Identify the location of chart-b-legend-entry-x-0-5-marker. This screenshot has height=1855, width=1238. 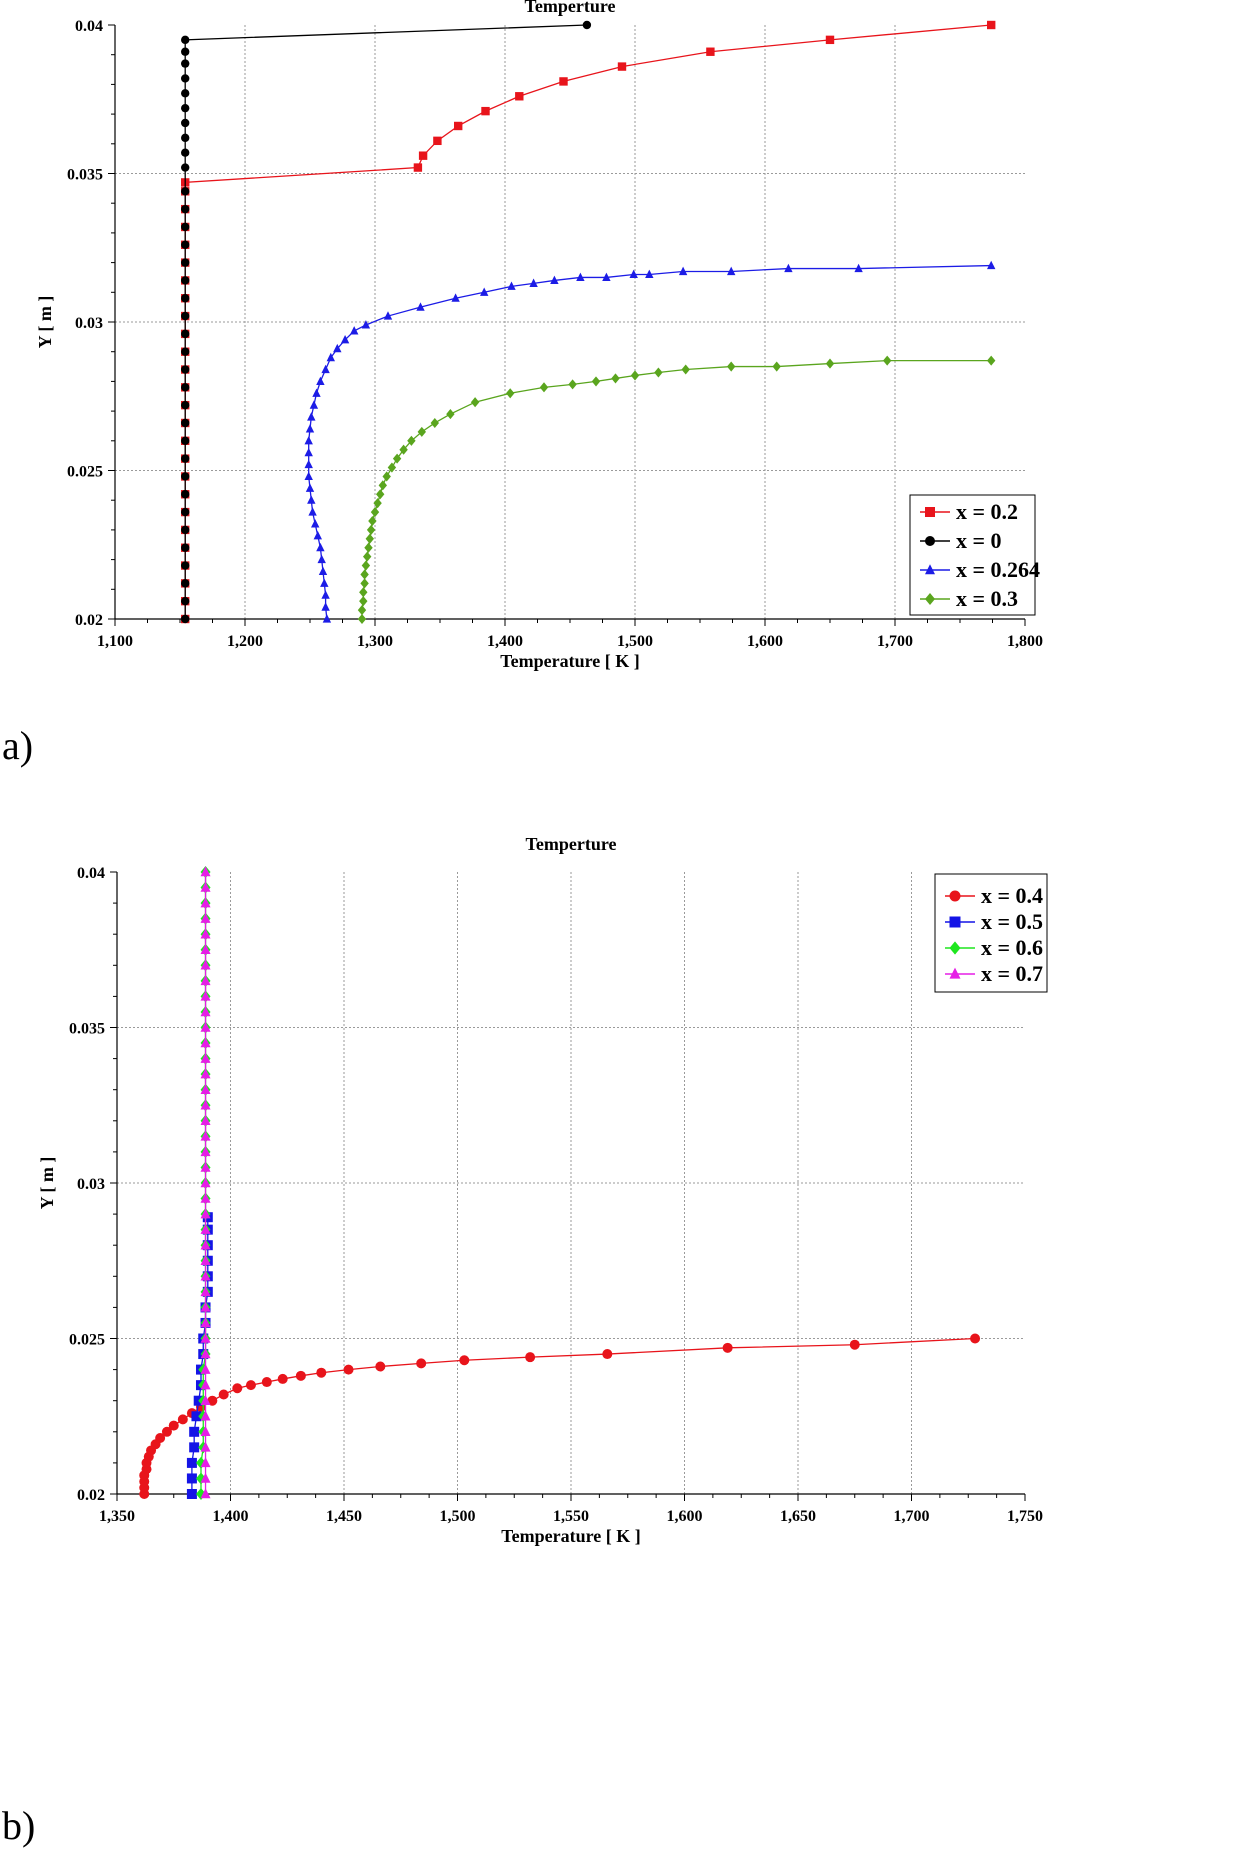
(955, 922).